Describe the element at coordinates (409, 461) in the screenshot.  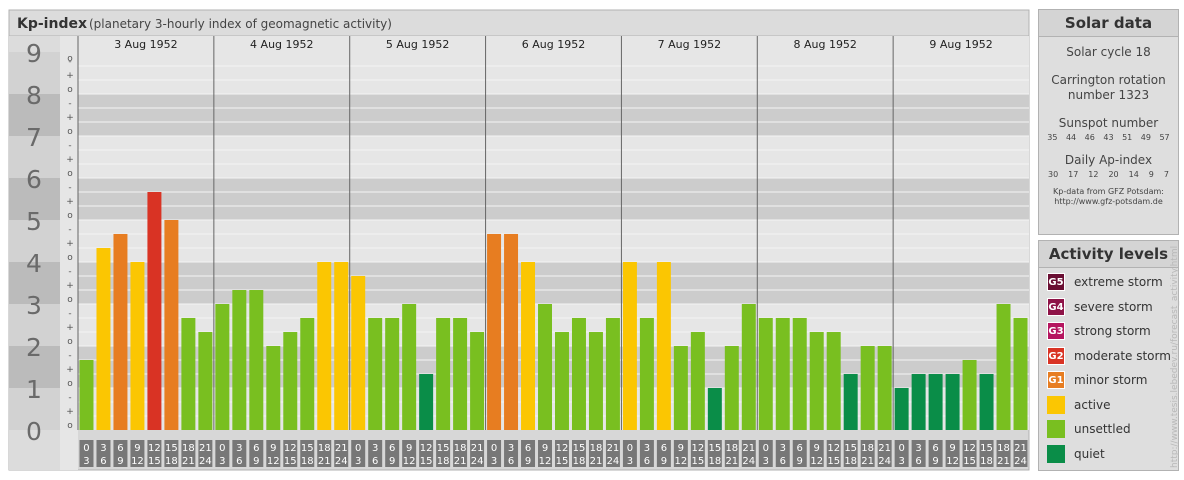
I see `interval-end: 12` at that location.